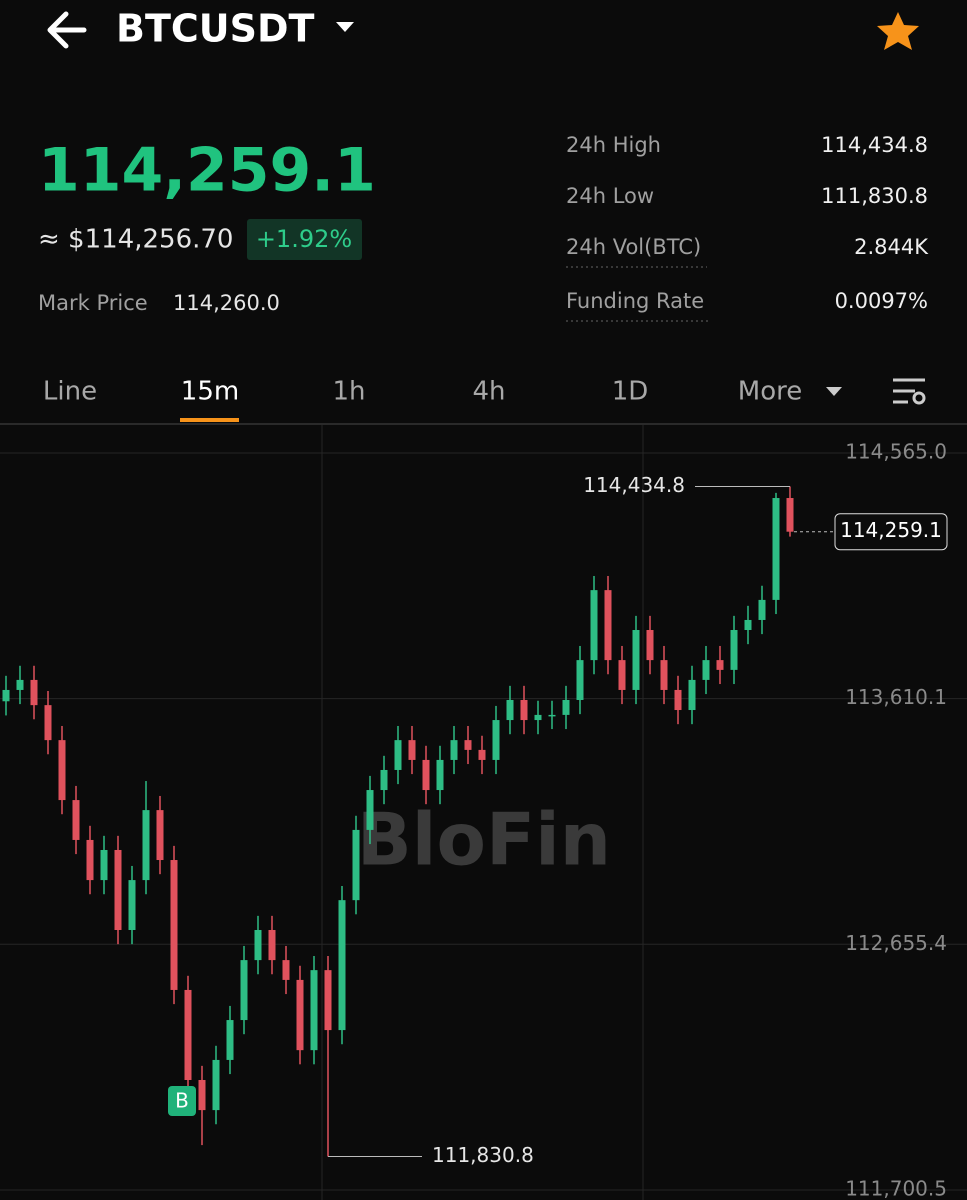 The height and width of the screenshot is (1200, 967). Describe the element at coordinates (488, 392) in the screenshot. I see `tab: 4h` at that location.